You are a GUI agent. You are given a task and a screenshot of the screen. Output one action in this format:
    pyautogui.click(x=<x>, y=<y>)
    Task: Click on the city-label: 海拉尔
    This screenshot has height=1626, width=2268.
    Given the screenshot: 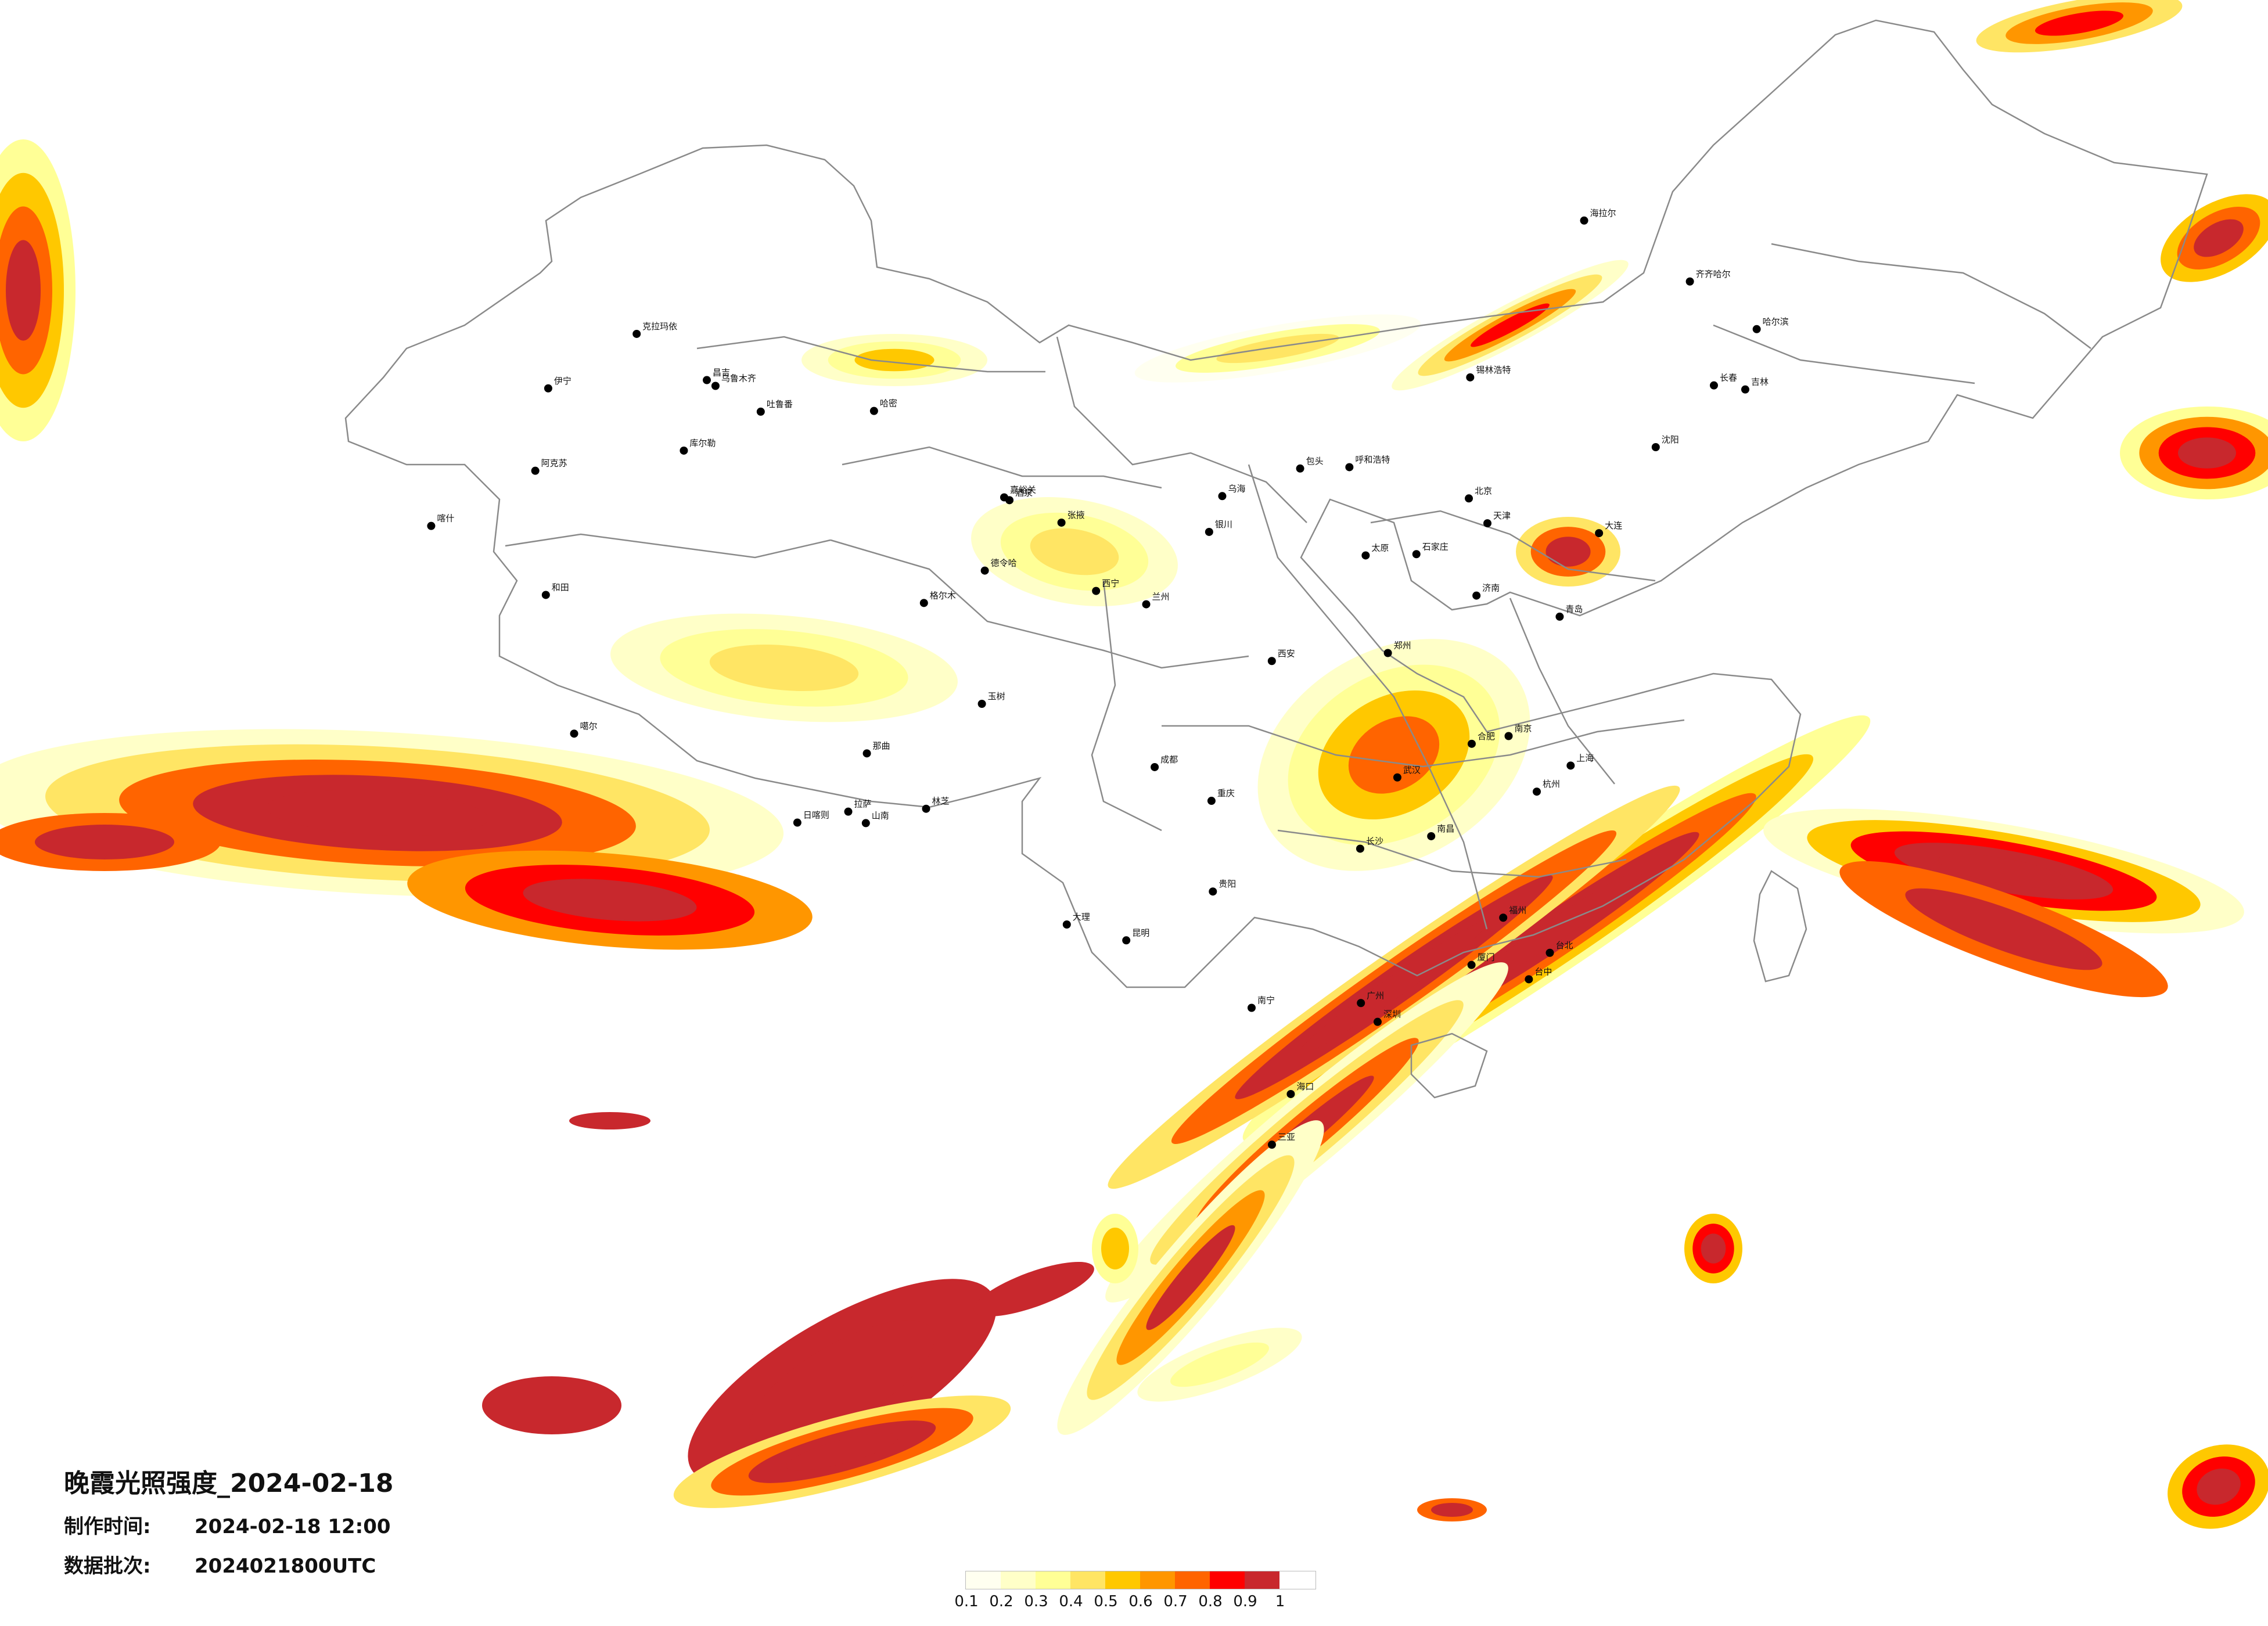 What is the action you would take?
    pyautogui.click(x=1603, y=213)
    